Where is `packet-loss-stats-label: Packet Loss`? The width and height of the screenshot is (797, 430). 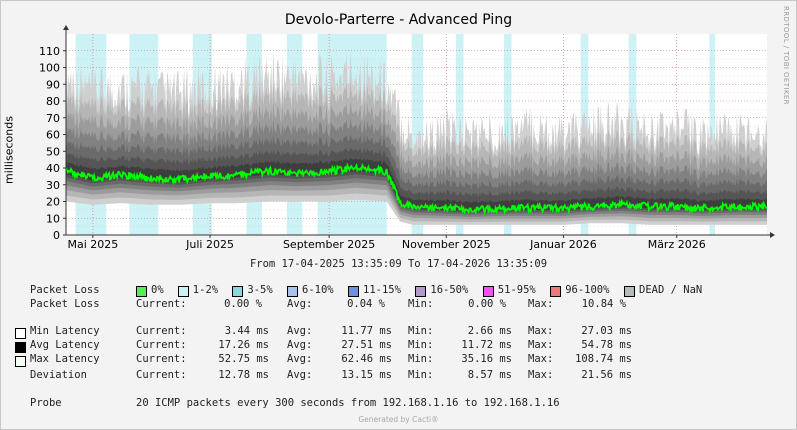
packet-loss-stats-label: Packet Loss is located at coordinates (65, 304).